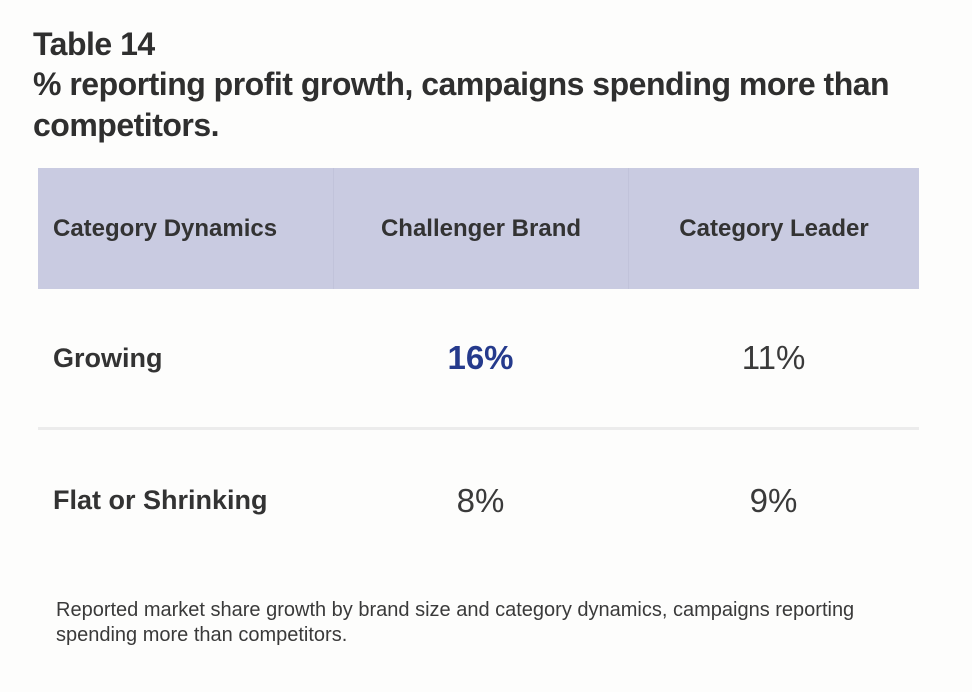  I want to click on row-label-growing: Growing, so click(108, 357).